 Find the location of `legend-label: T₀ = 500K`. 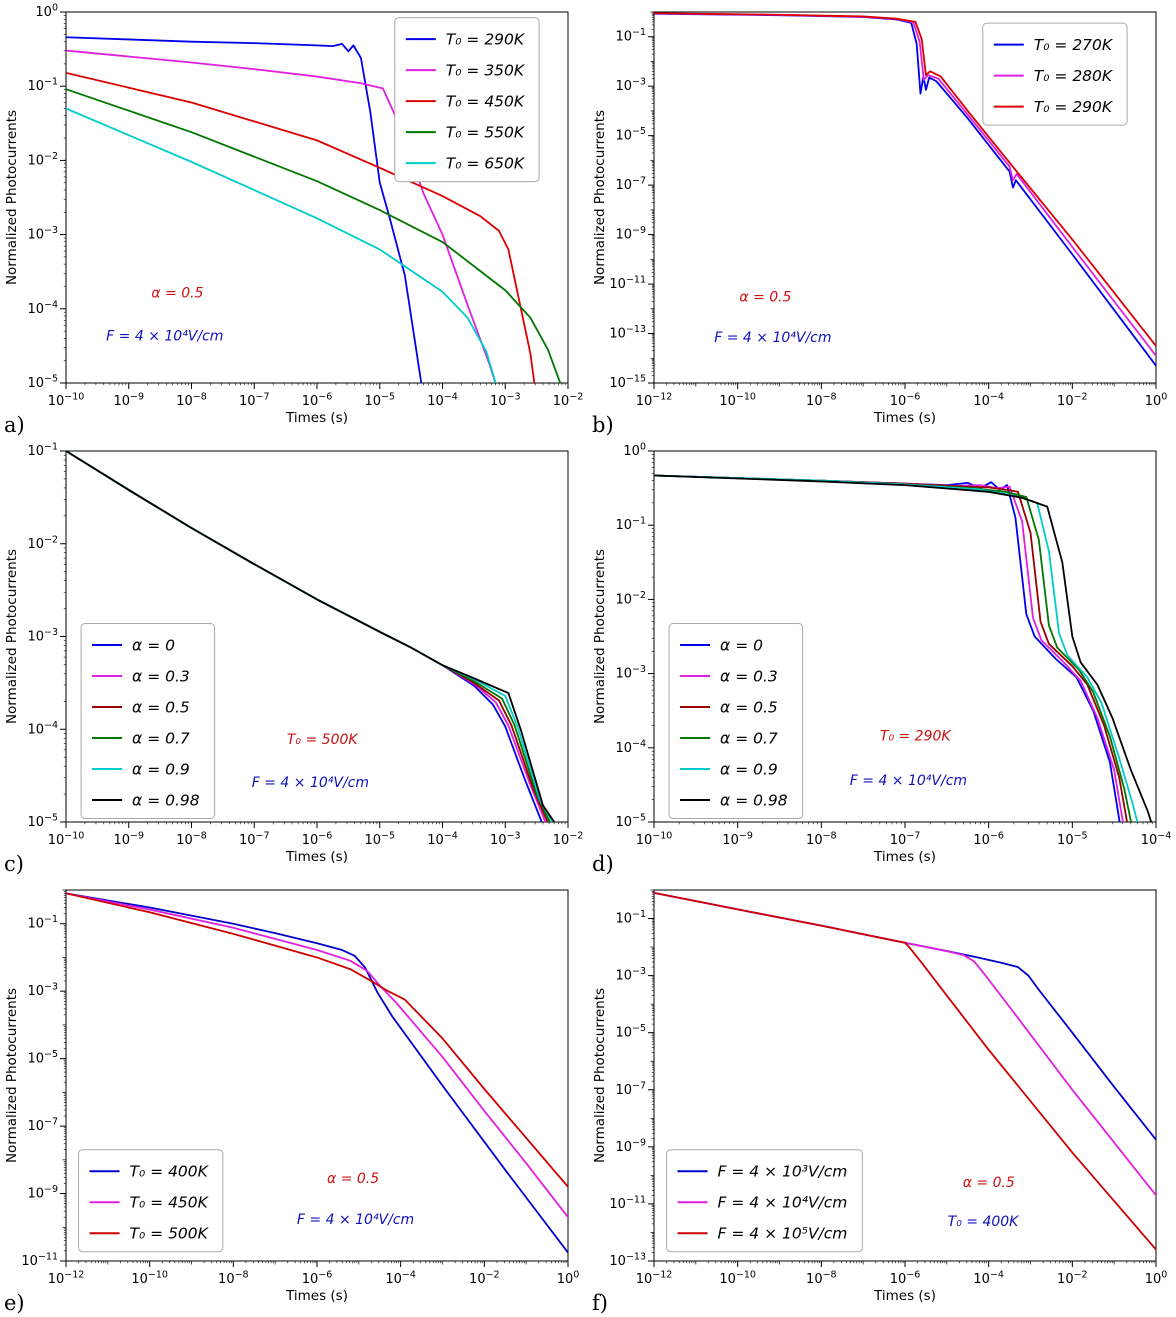

legend-label: T₀ = 500K is located at coordinates (170, 1234).